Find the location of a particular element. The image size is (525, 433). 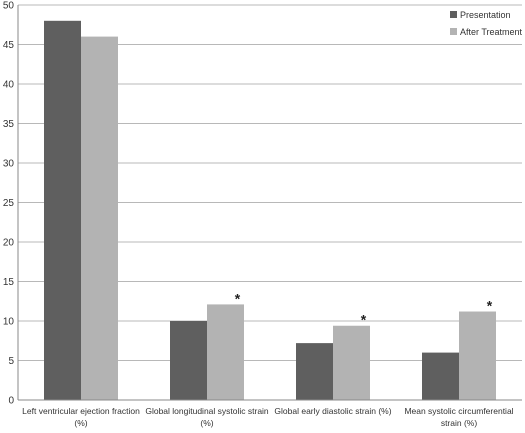

legend-label: After Treatment is located at coordinates (491, 32).